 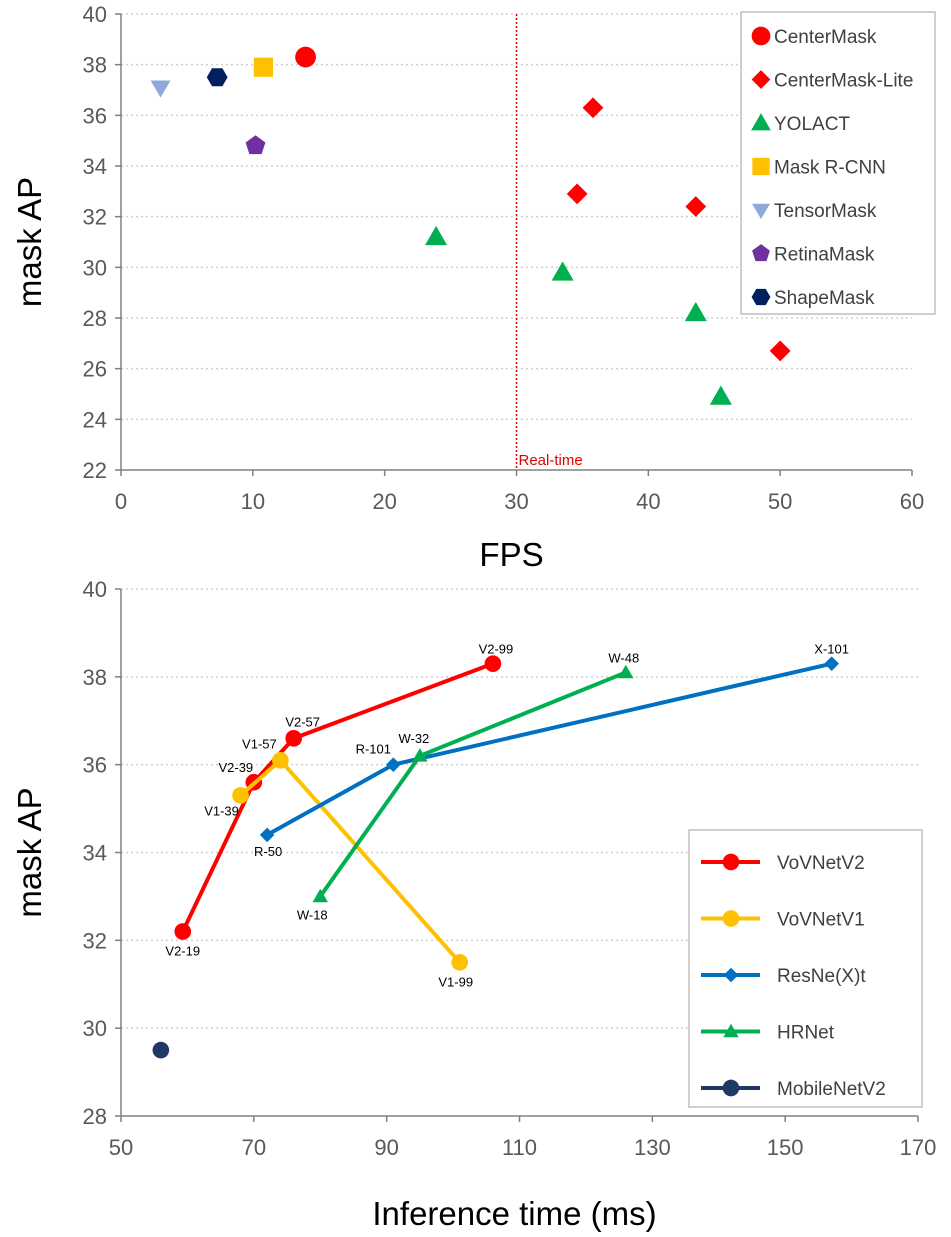 What do you see at coordinates (825, 211) in the screenshot?
I see `legend-label: TensorMask` at bounding box center [825, 211].